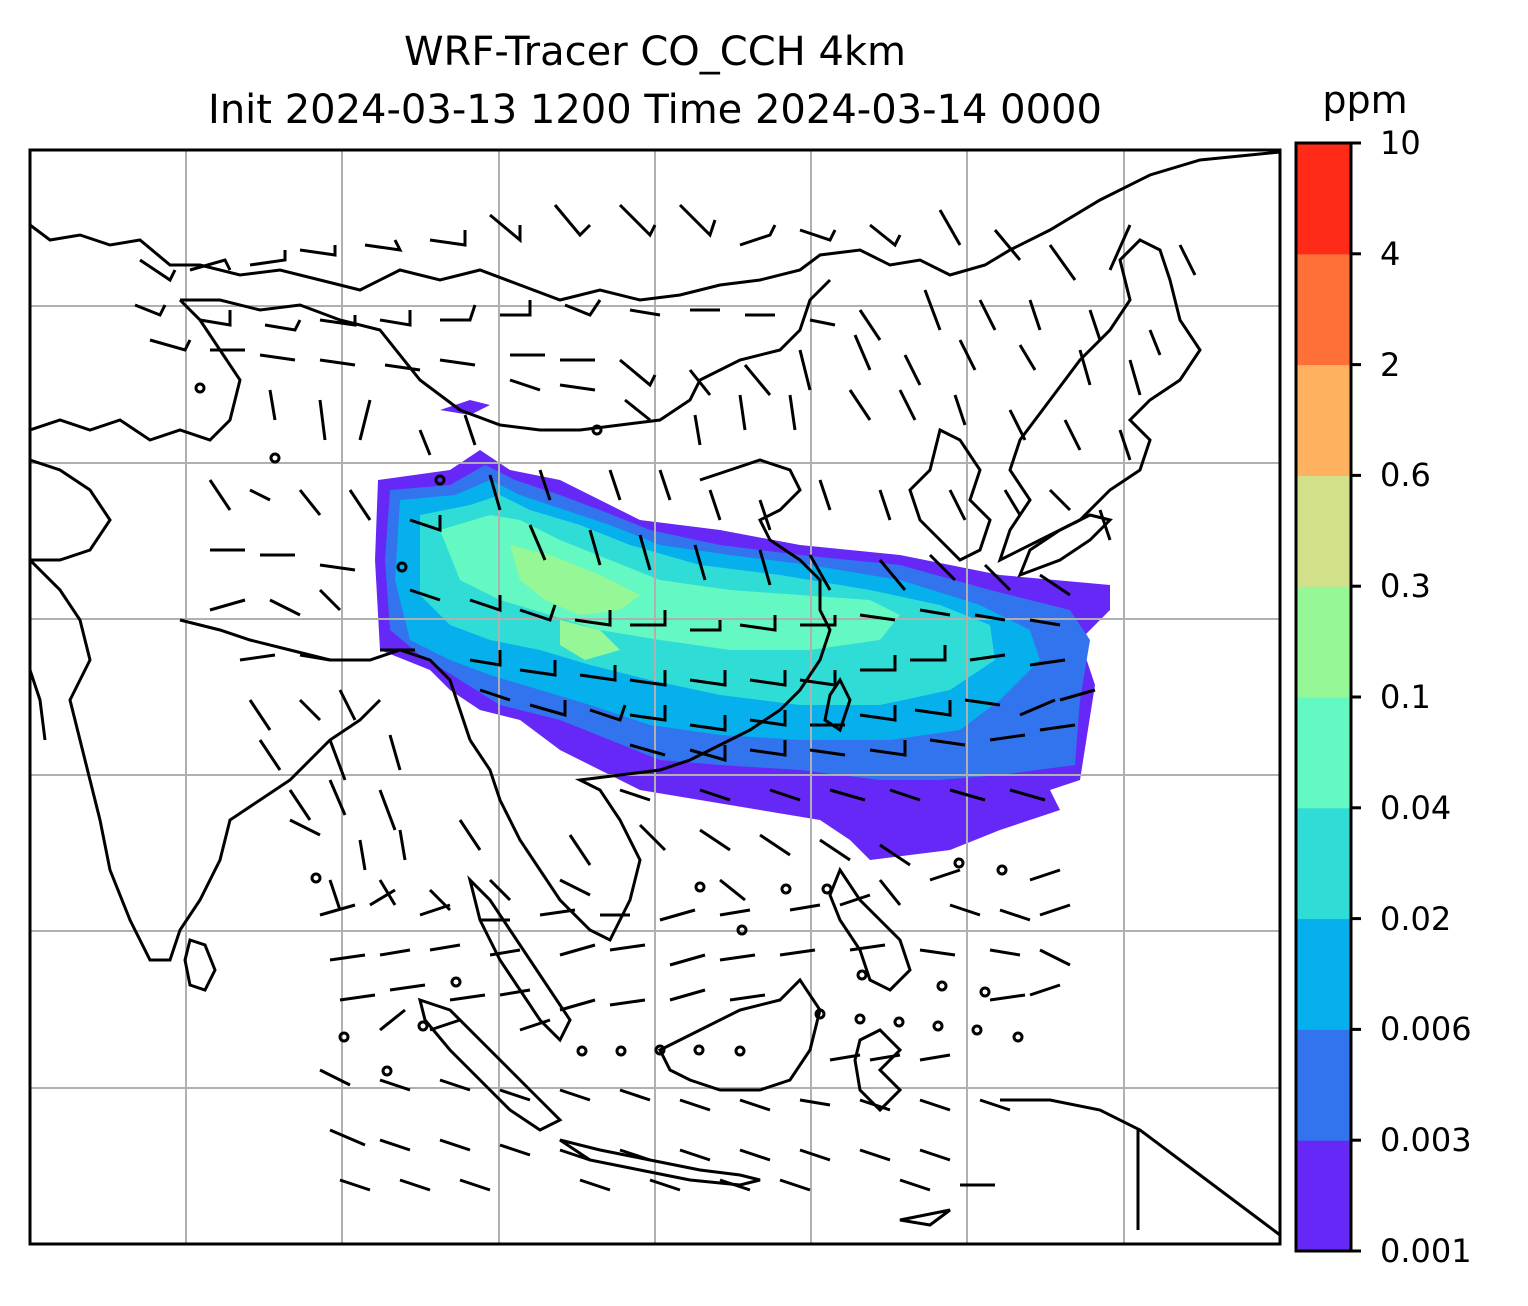 The image size is (1528, 1306). What do you see at coordinates (1426, 1029) in the screenshot?
I see `colorbar-tick-label: 0.006` at bounding box center [1426, 1029].